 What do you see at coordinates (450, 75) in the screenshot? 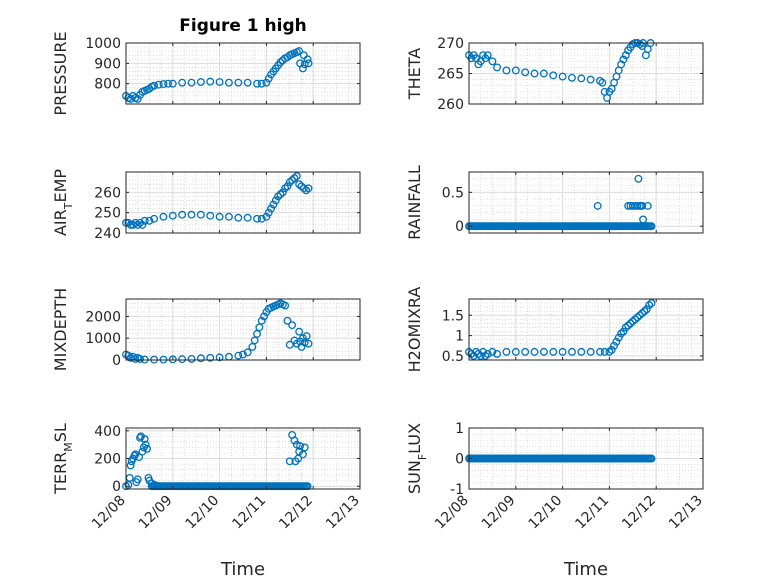
I see `y-tick-label: 265` at bounding box center [450, 75].